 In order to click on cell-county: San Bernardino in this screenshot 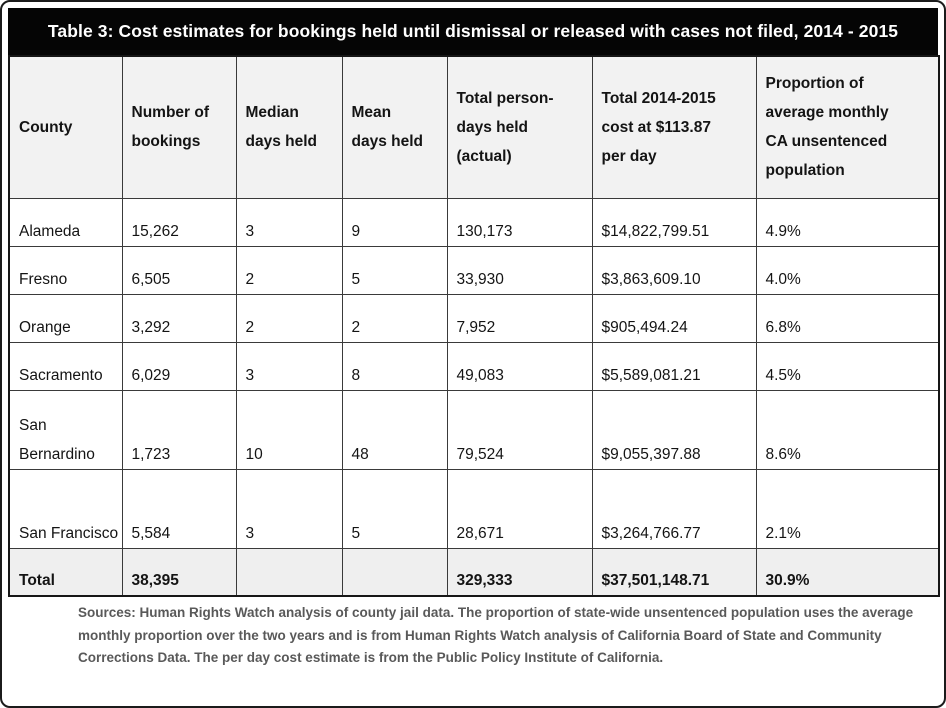, I will do `click(65, 429)`.